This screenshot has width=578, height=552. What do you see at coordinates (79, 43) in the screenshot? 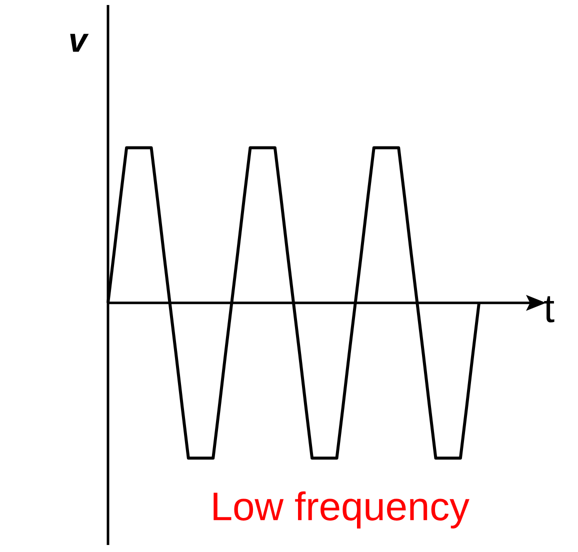
I see `y-axis-title: v` at bounding box center [79, 43].